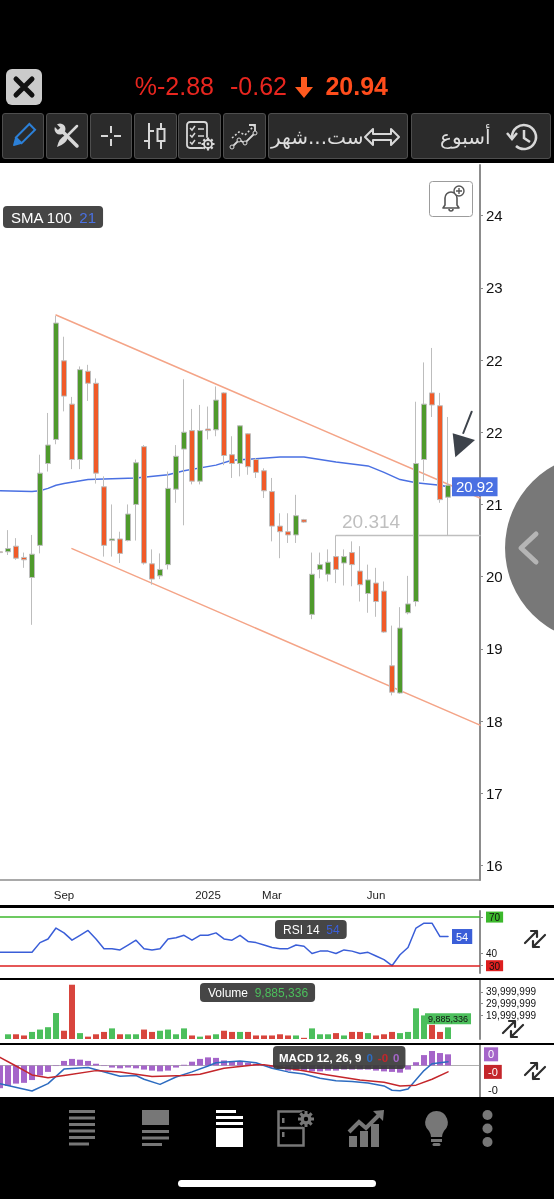 The width and height of the screenshot is (554, 1199). I want to click on x-tick-label: Jun, so click(376, 895).